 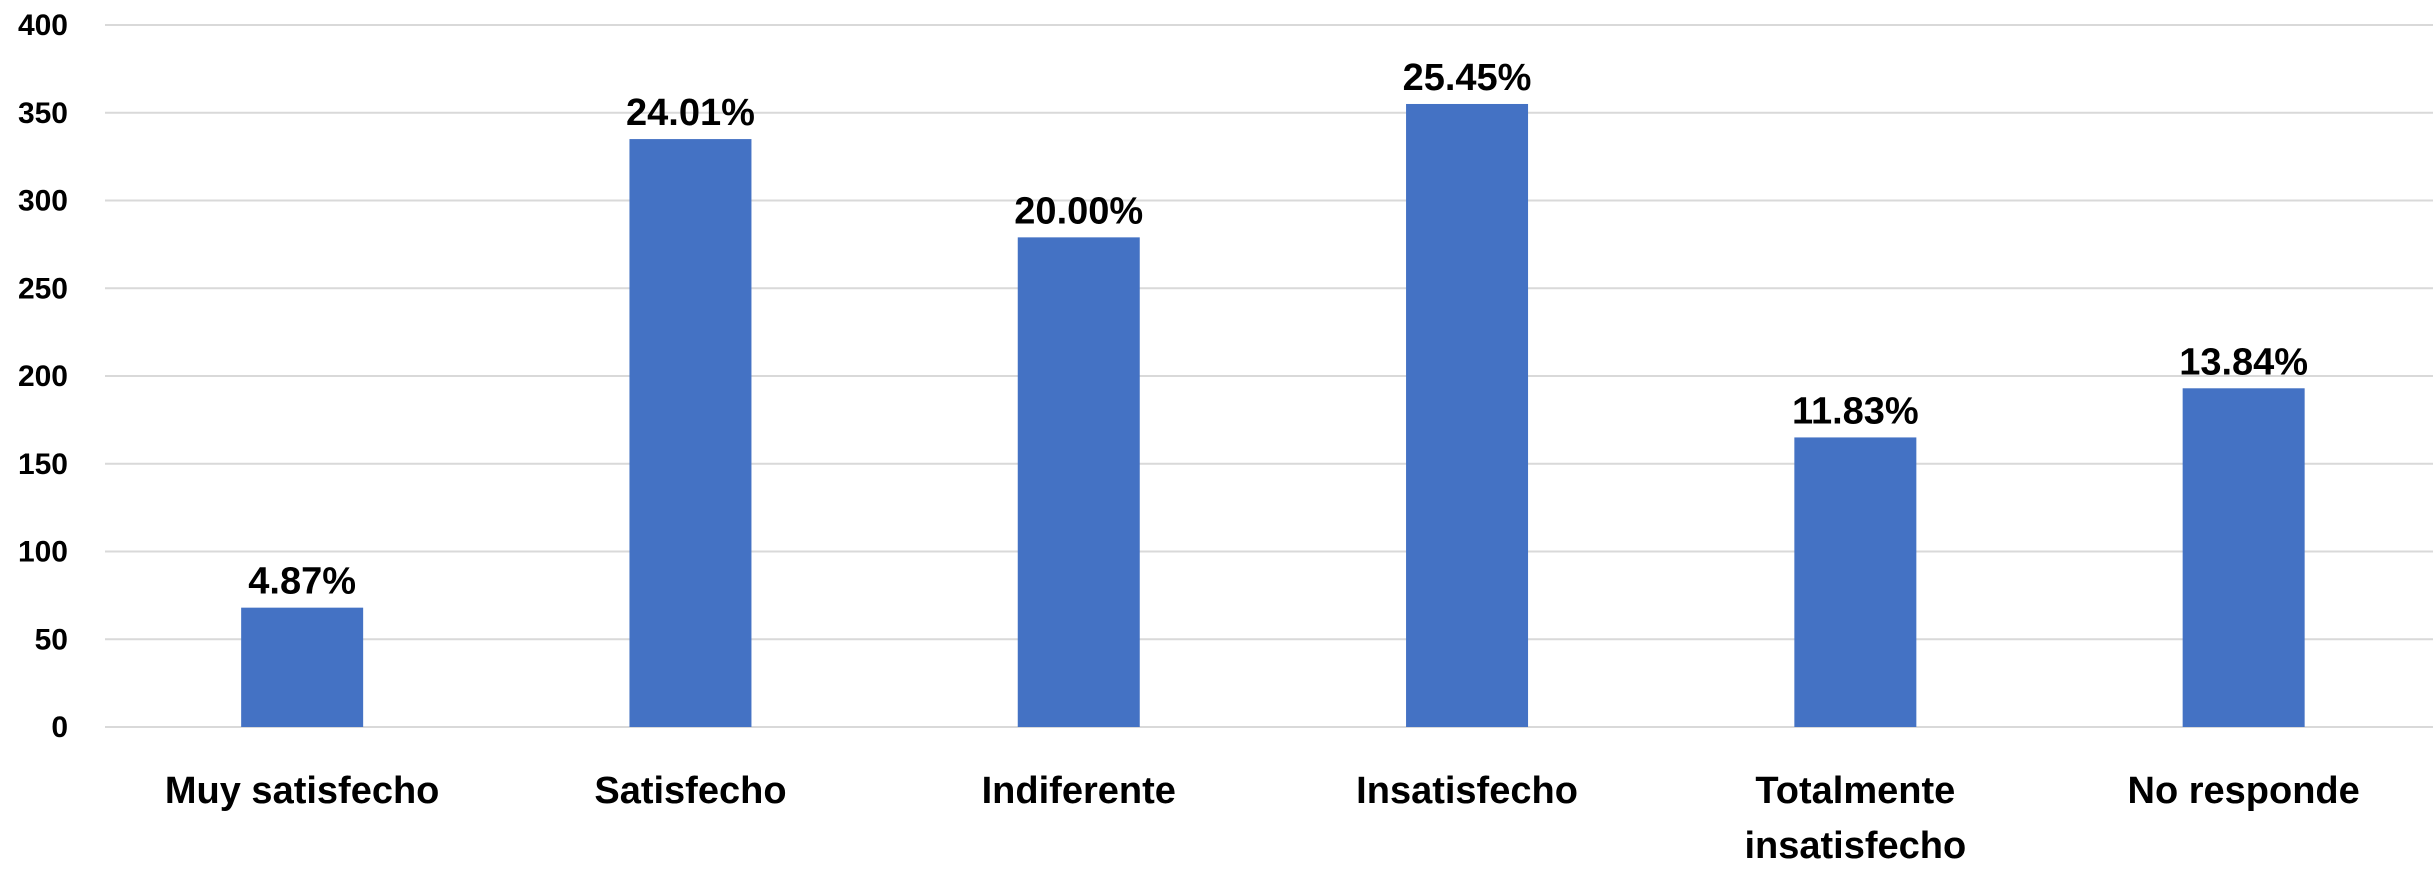 What do you see at coordinates (1079, 791) in the screenshot?
I see `x-category-label: Indiferente` at bounding box center [1079, 791].